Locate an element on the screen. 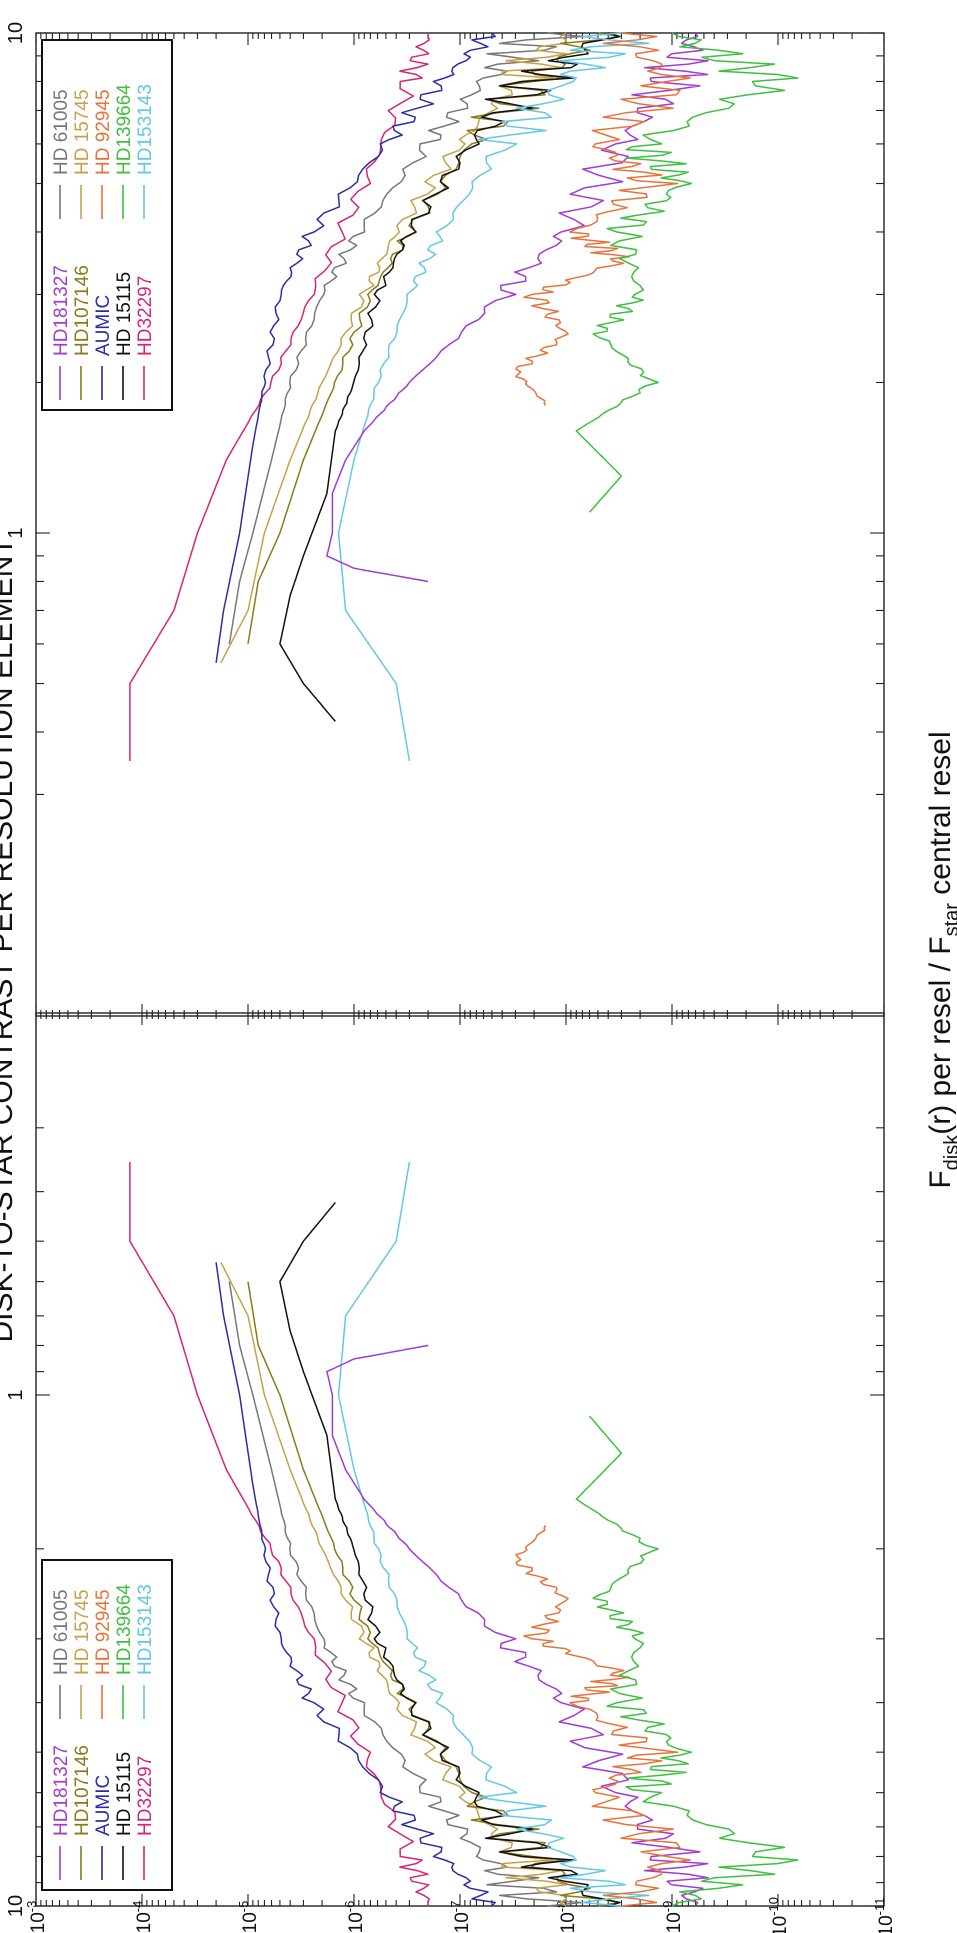 The height and width of the screenshot is (1933, 957). y-tick-exponent: -5 is located at coordinates (243, 1907).